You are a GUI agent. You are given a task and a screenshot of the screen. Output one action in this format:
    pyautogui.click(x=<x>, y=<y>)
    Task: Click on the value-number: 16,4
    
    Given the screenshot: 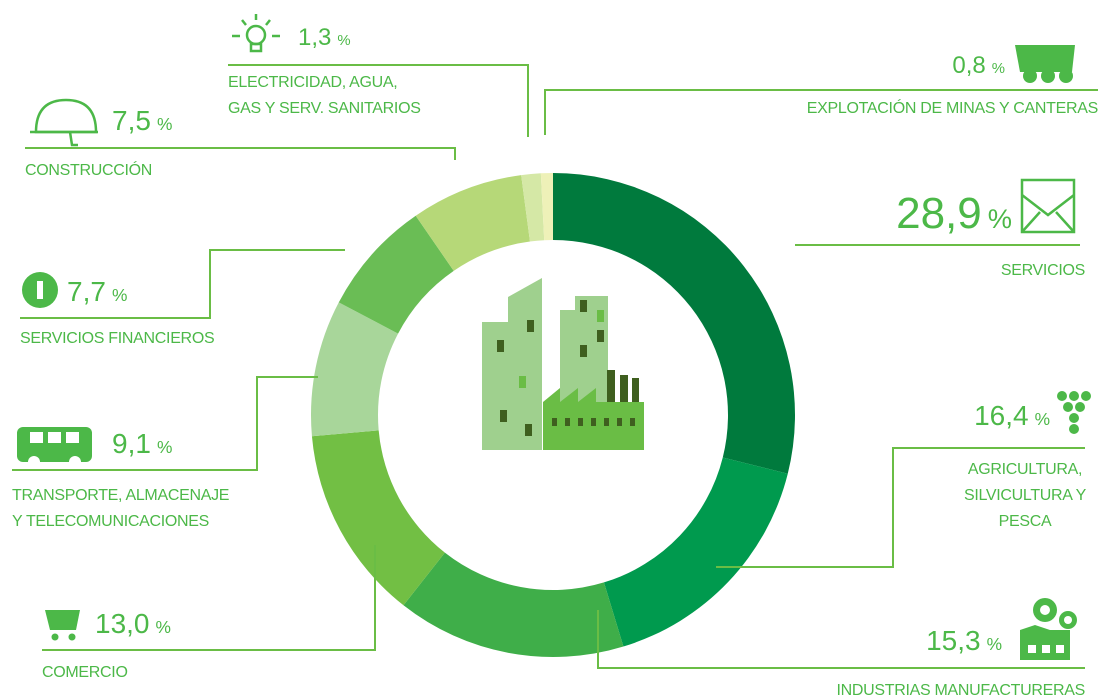 What is the action you would take?
    pyautogui.click(x=1001, y=415)
    